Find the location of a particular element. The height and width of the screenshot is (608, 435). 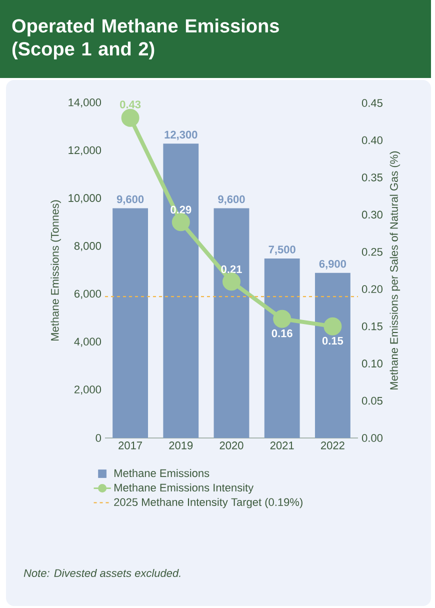

y-tick-label: 0 is located at coordinates (99, 438).